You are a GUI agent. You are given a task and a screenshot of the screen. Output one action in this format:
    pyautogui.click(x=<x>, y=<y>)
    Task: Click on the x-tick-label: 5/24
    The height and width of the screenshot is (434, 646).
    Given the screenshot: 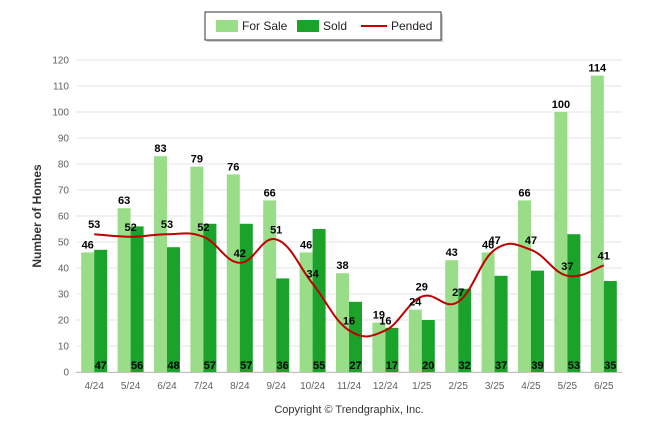 What is the action you would take?
    pyautogui.click(x=131, y=386)
    